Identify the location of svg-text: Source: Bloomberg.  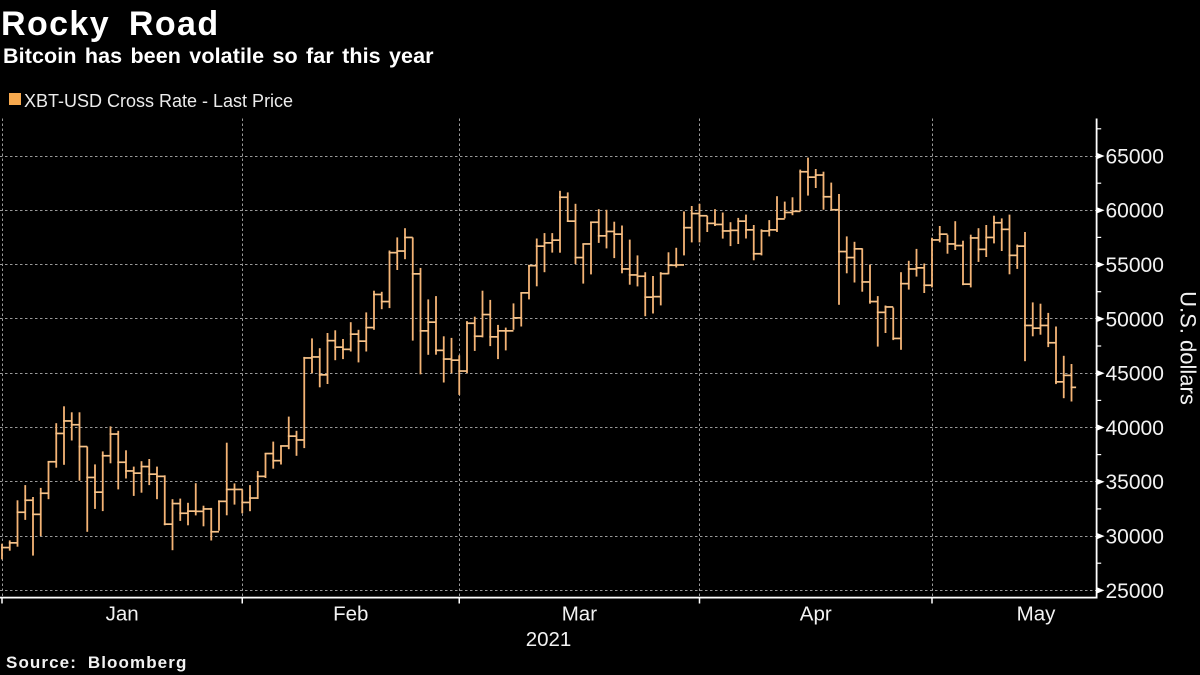
(96, 662).